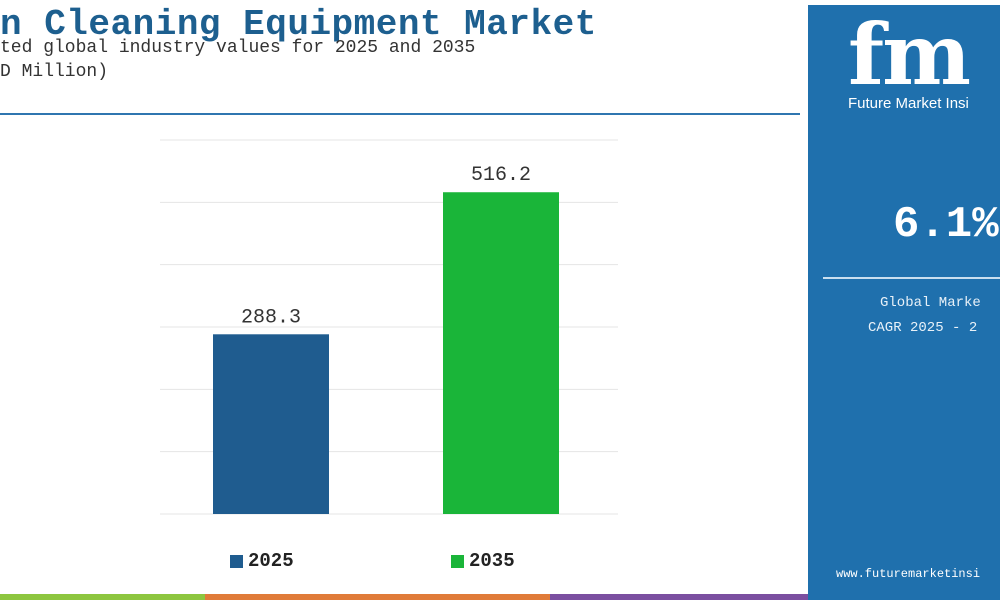 The height and width of the screenshot is (600, 1000). What do you see at coordinates (930, 303) in the screenshot?
I see `cagr-label-line1: Global Marke` at bounding box center [930, 303].